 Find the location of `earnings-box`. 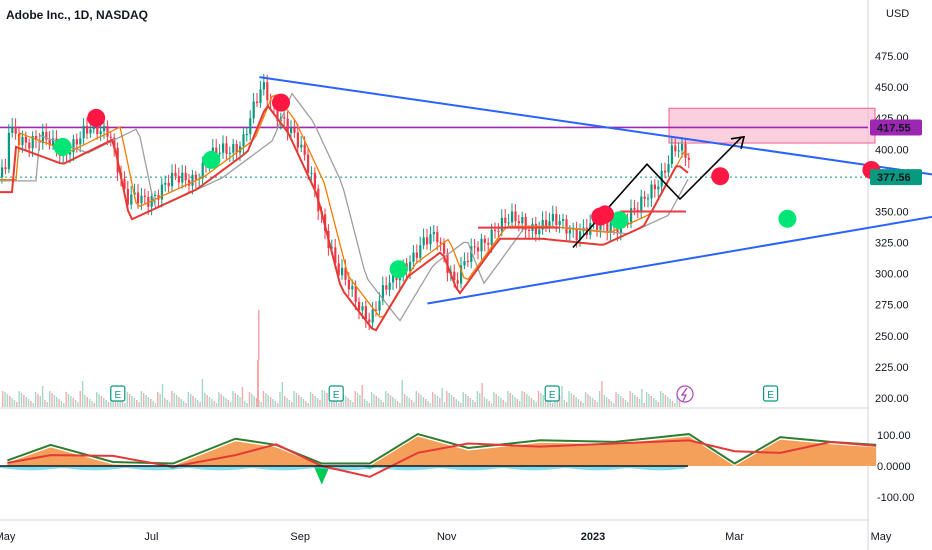

earnings-box is located at coordinates (118, 393).